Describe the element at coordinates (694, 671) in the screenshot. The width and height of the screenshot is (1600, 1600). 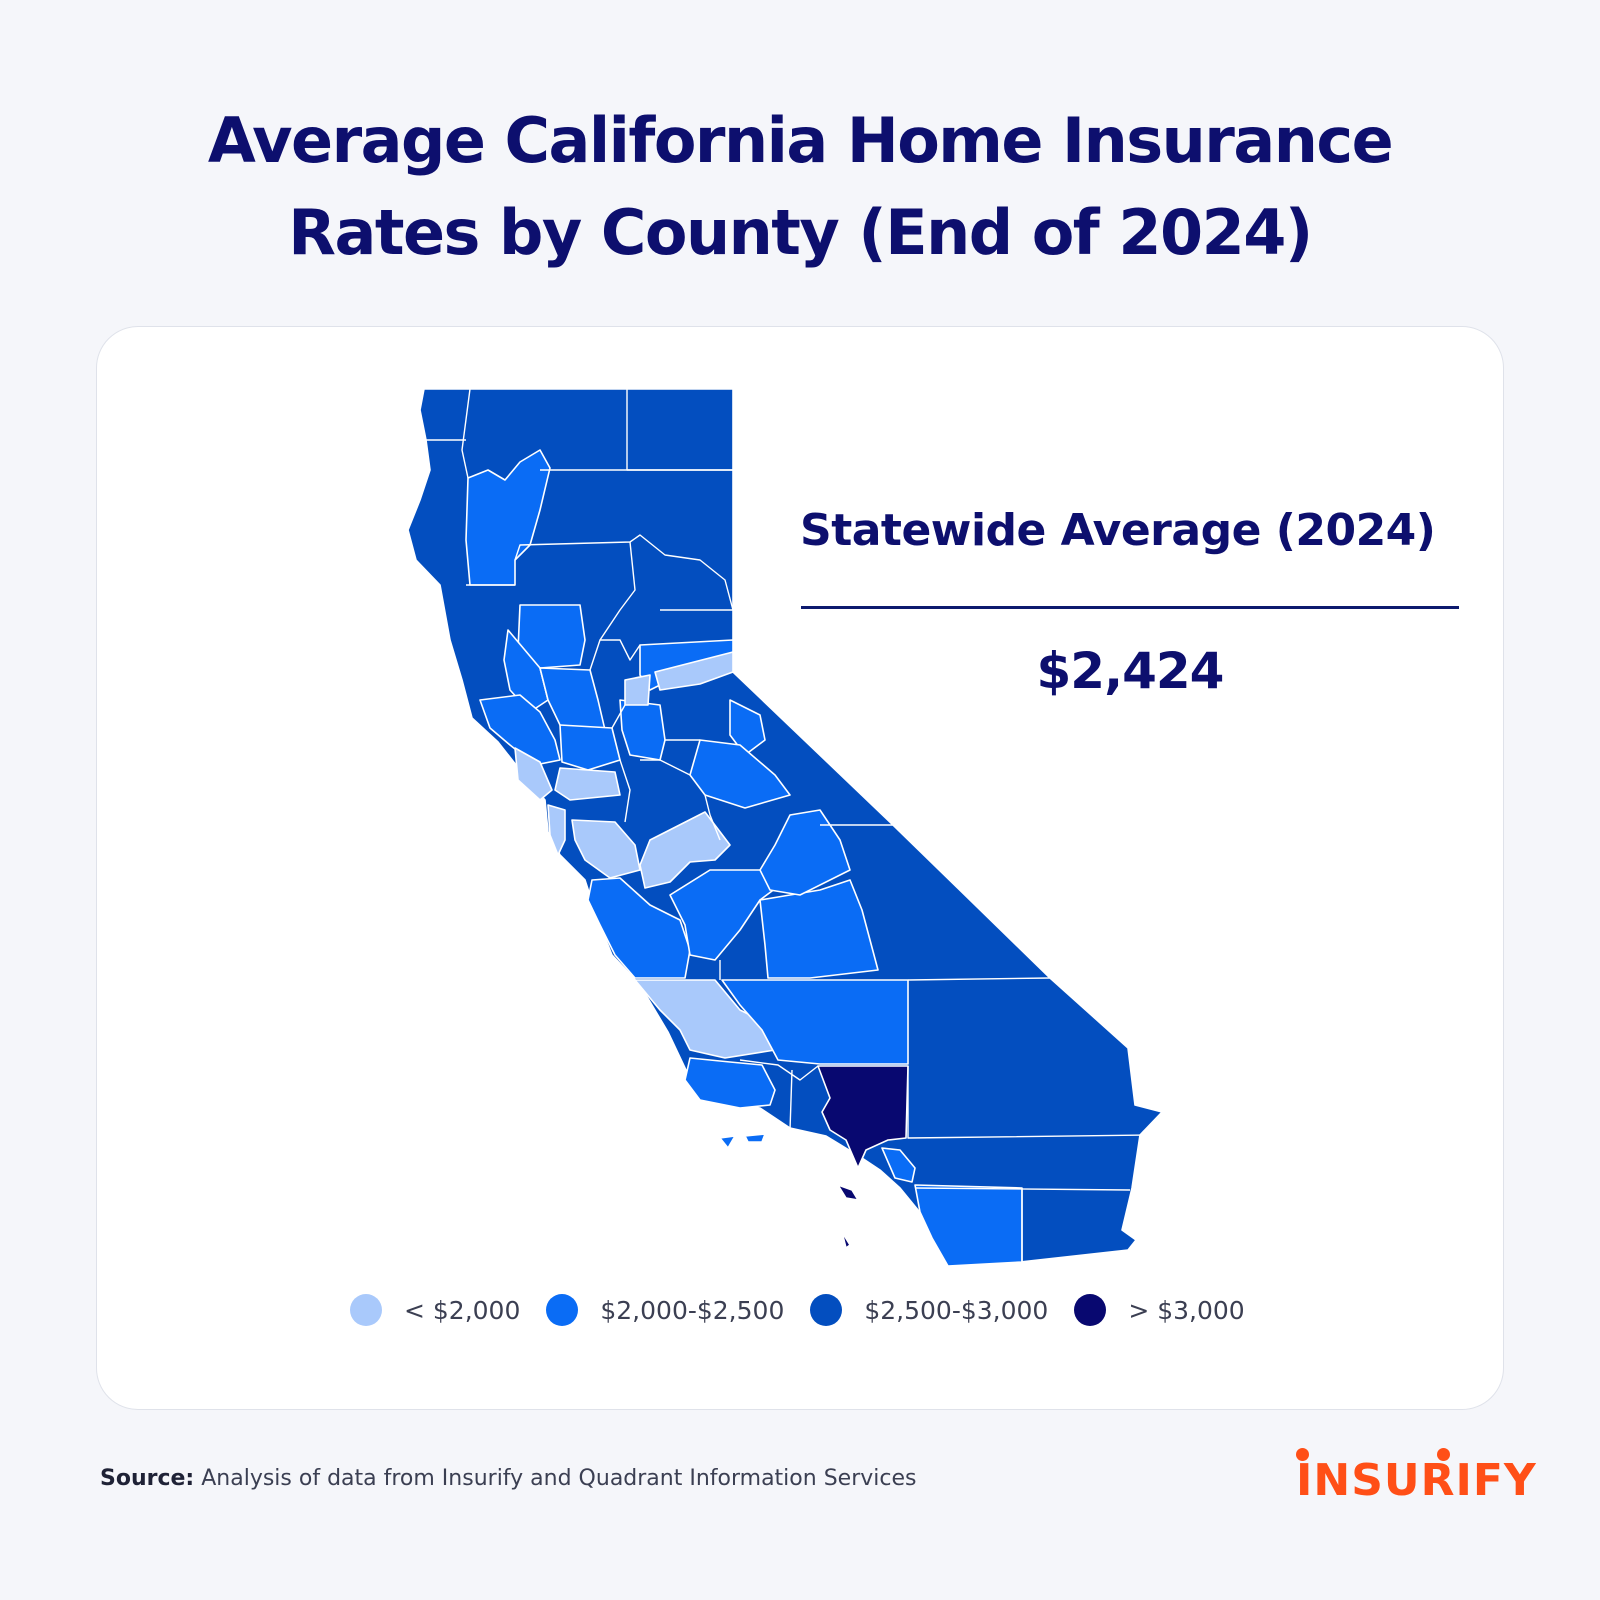
I see `county-sierra-plumas` at that location.